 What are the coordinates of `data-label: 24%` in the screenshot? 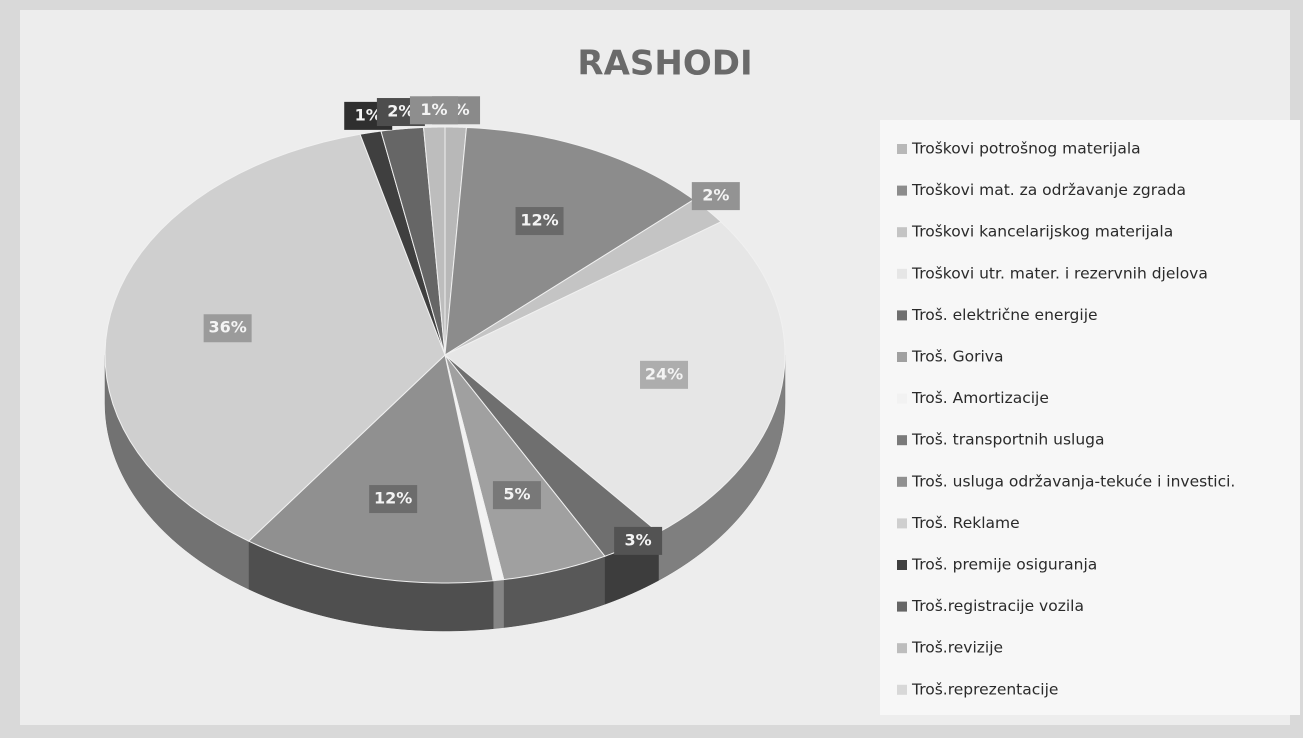 It's located at (664, 373).